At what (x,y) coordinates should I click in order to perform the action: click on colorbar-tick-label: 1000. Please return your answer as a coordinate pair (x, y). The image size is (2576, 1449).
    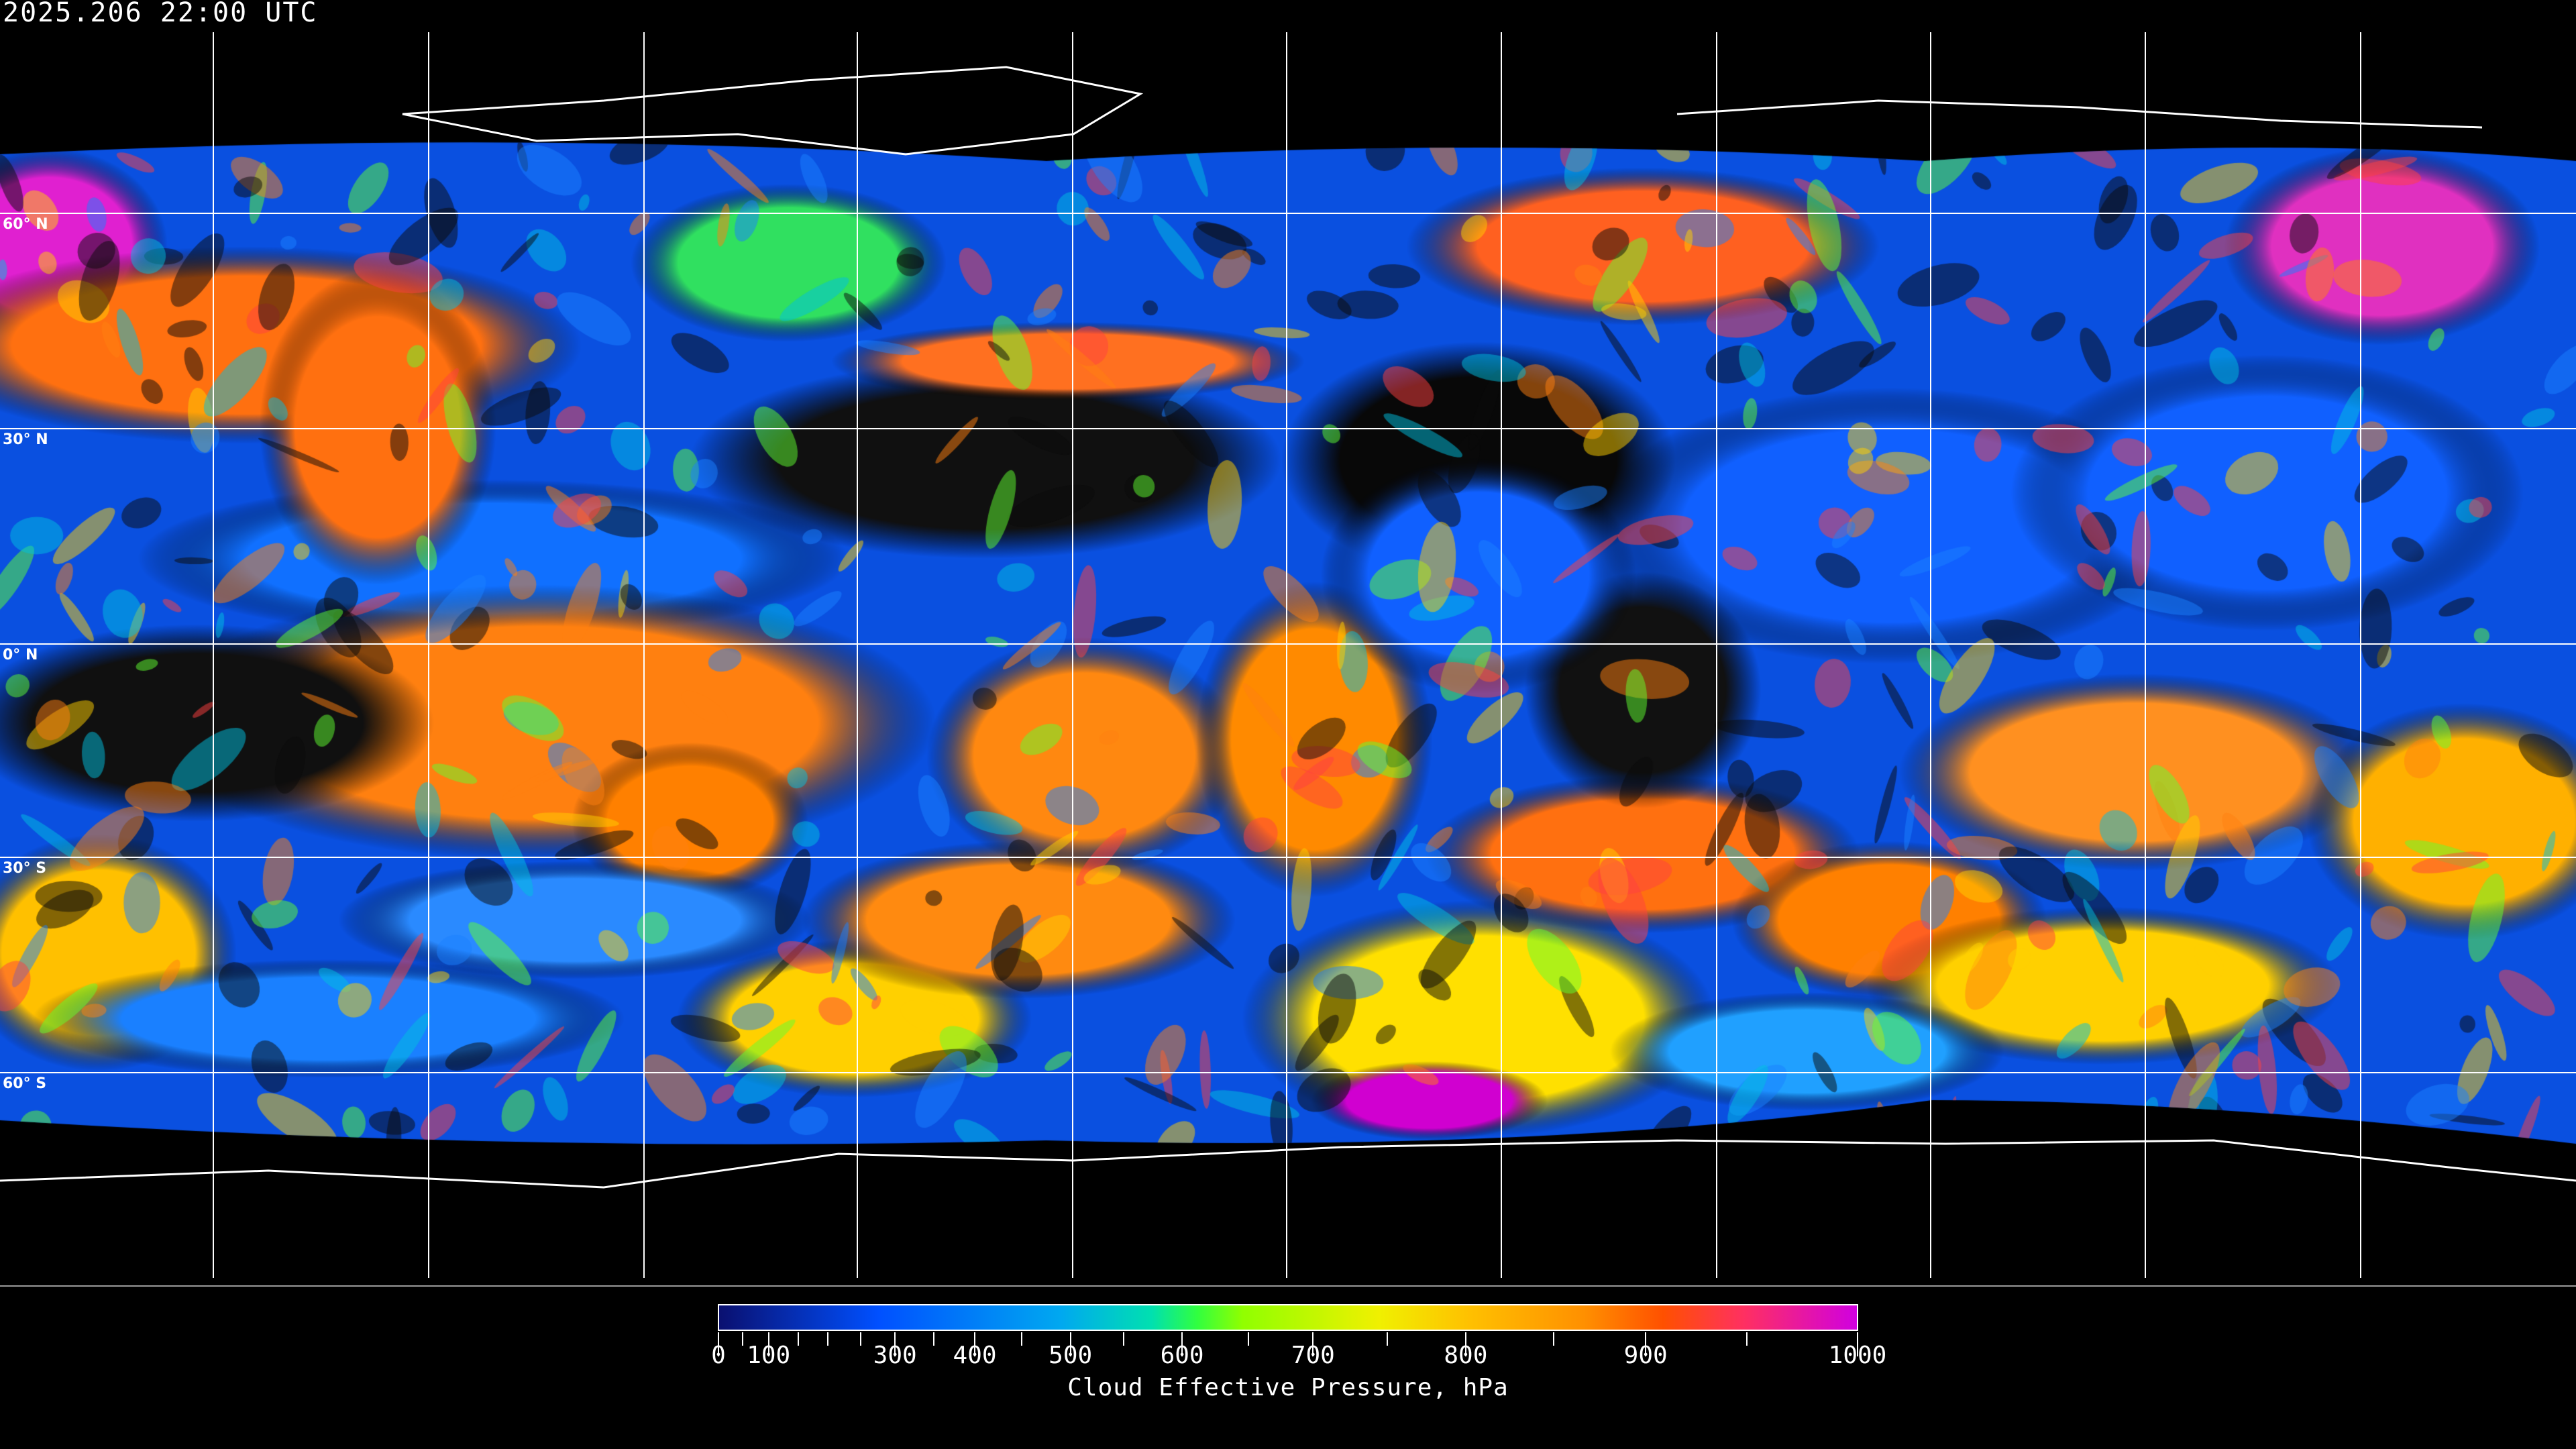
    Looking at the image, I should click on (1857, 1355).